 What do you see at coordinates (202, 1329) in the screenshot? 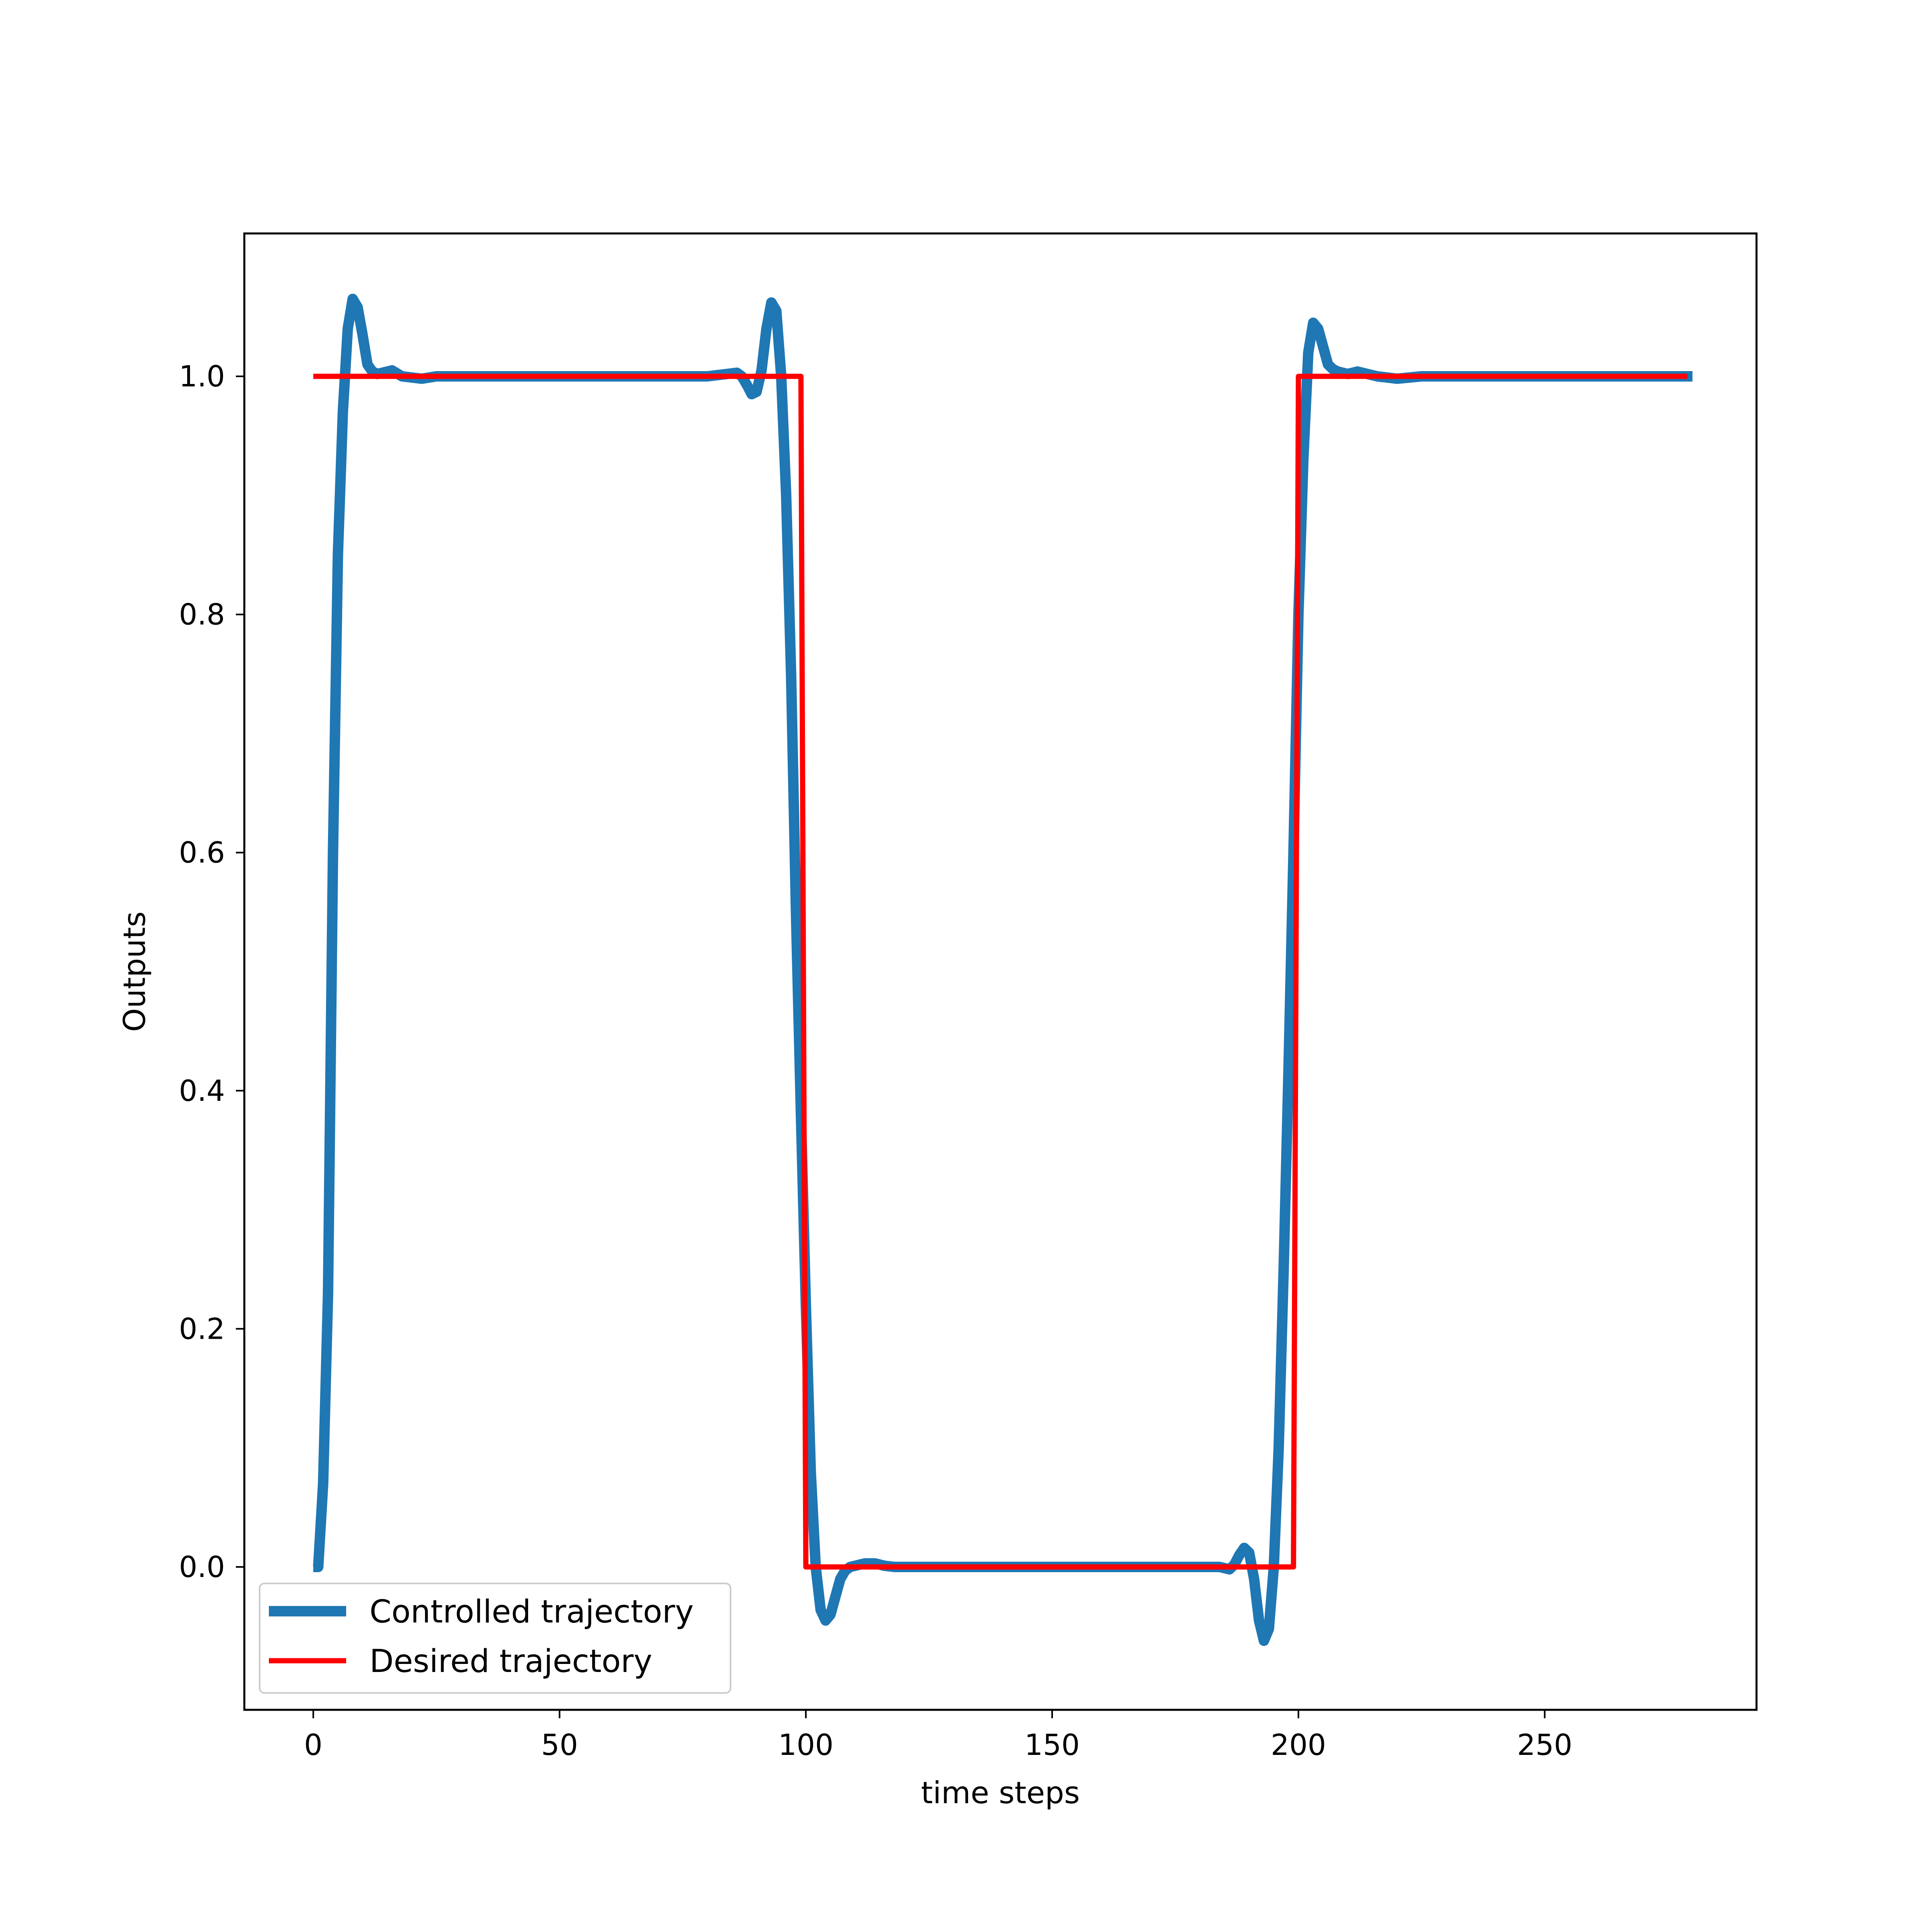
I see `y-tick-label: 0.2` at bounding box center [202, 1329].